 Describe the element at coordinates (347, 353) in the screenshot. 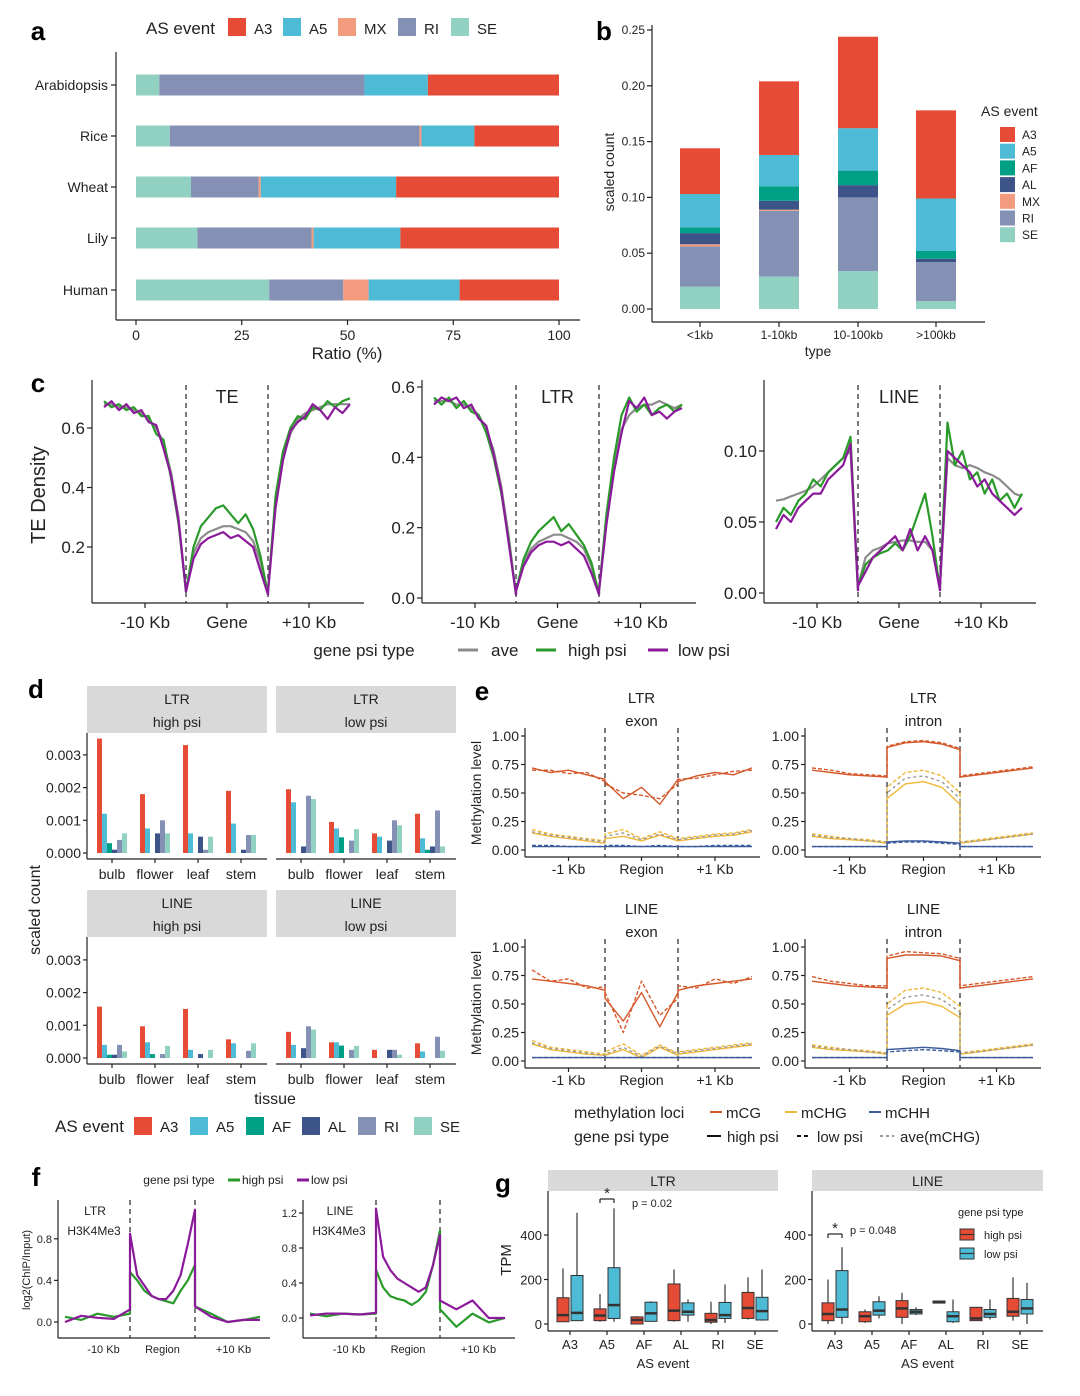

I see `x-axis-title: Ratio (%)` at that location.